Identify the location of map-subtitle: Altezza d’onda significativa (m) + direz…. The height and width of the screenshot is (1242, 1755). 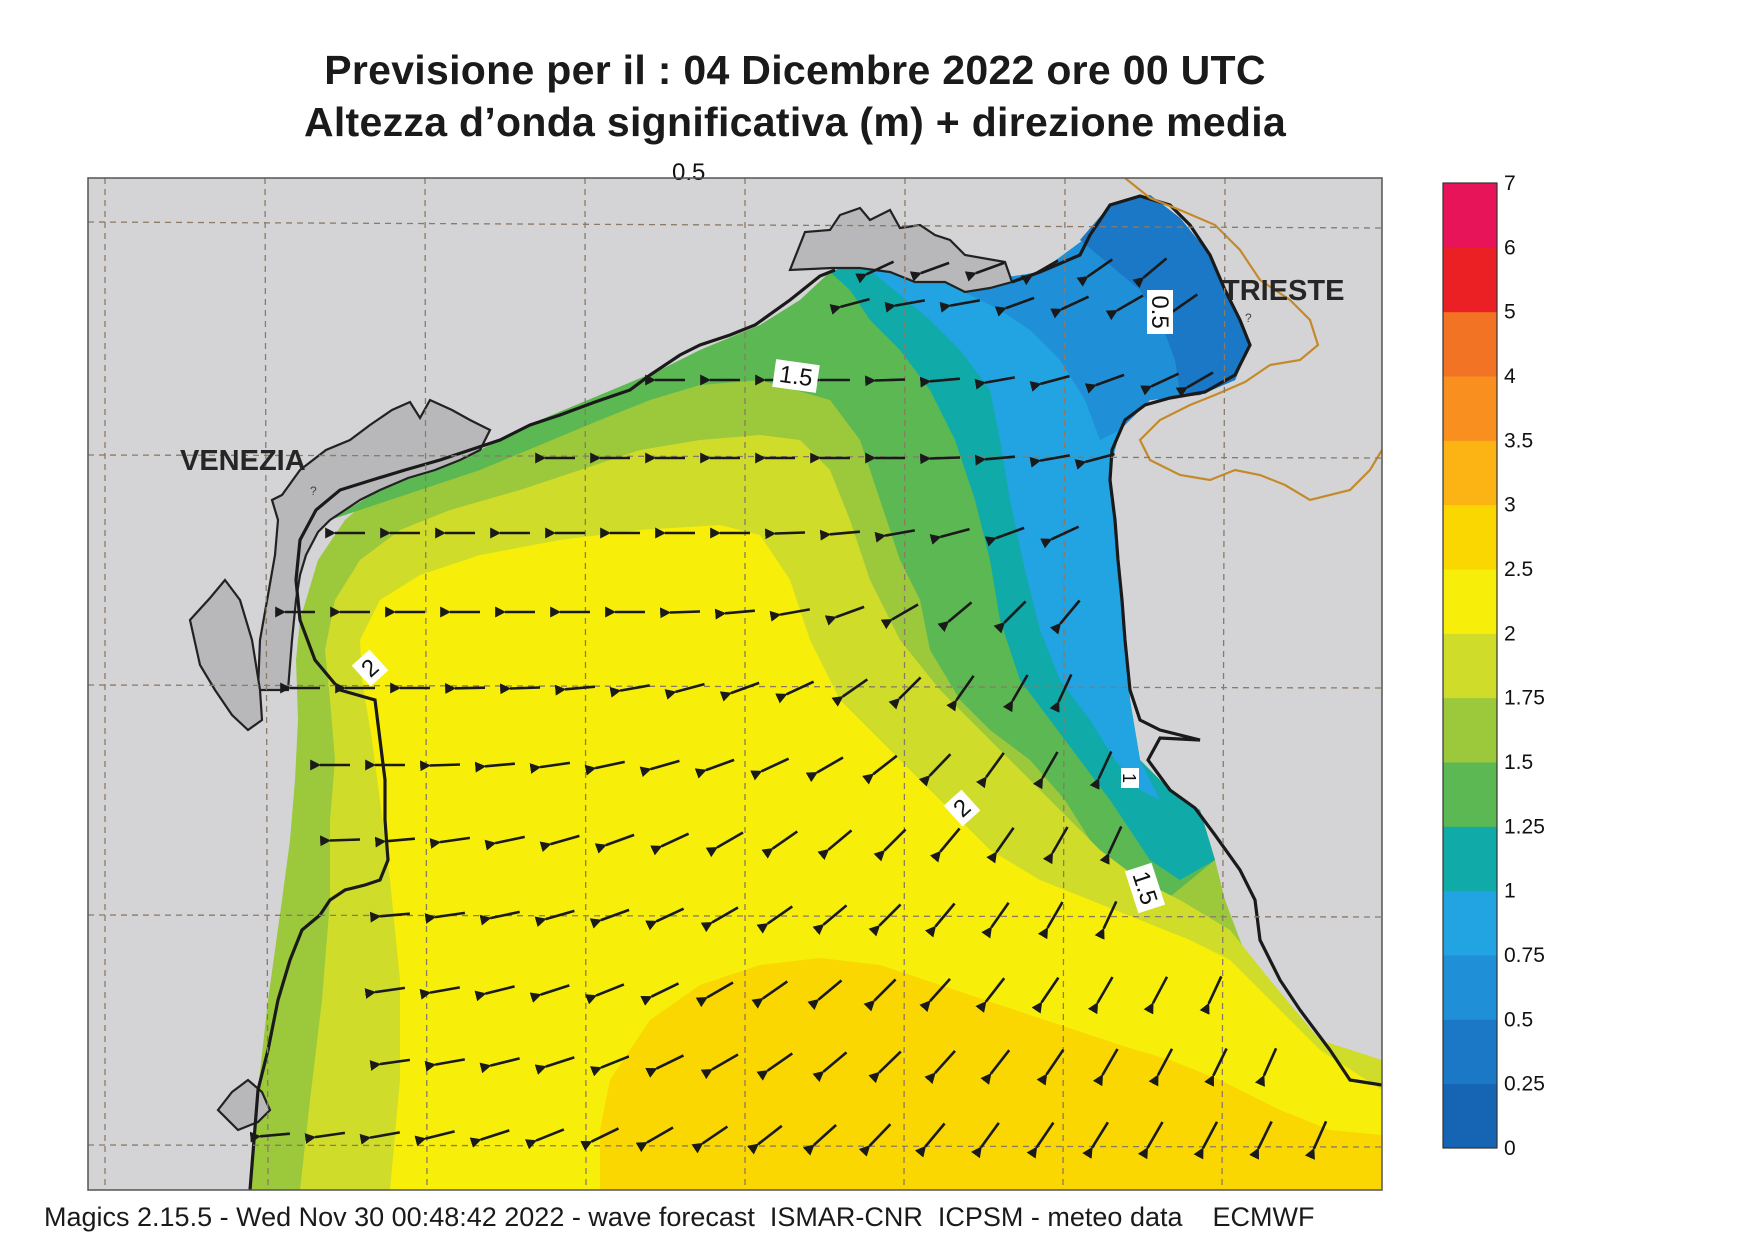
(795, 122).